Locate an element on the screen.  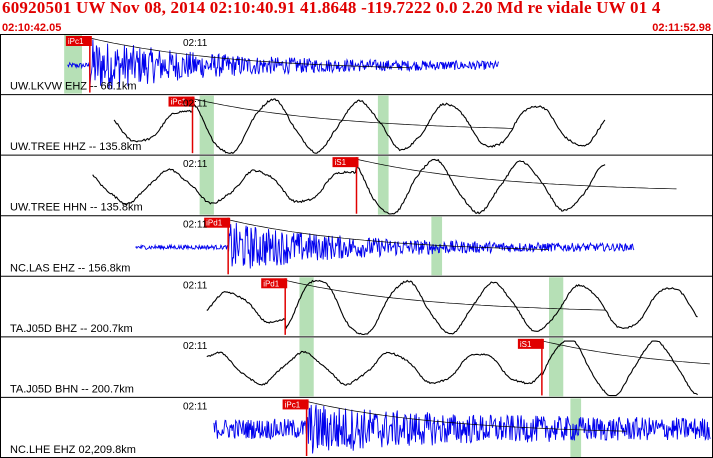
station-label: TA.J05D BHZ -- 200.7km is located at coordinates (71, 329).